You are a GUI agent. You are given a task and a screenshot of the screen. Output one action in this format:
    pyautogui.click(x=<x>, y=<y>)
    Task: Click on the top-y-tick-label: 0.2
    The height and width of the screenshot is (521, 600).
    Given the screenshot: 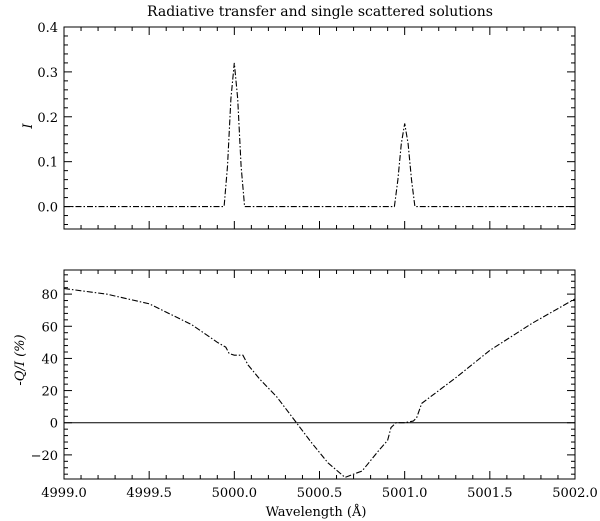 What is the action you would take?
    pyautogui.click(x=47, y=118)
    